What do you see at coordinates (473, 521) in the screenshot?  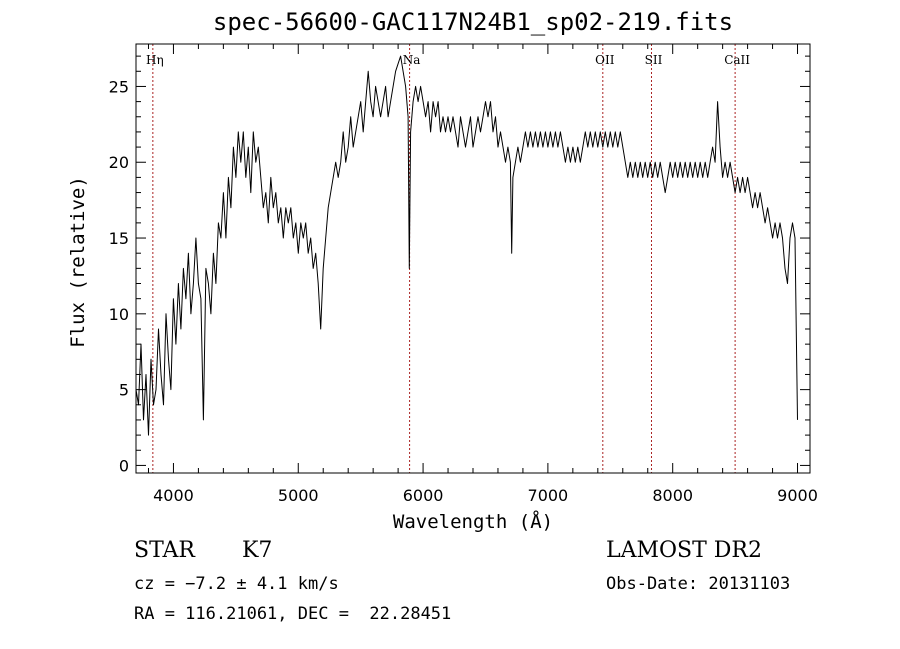 I see `x-axis-label: Wavelength (Å)` at bounding box center [473, 521].